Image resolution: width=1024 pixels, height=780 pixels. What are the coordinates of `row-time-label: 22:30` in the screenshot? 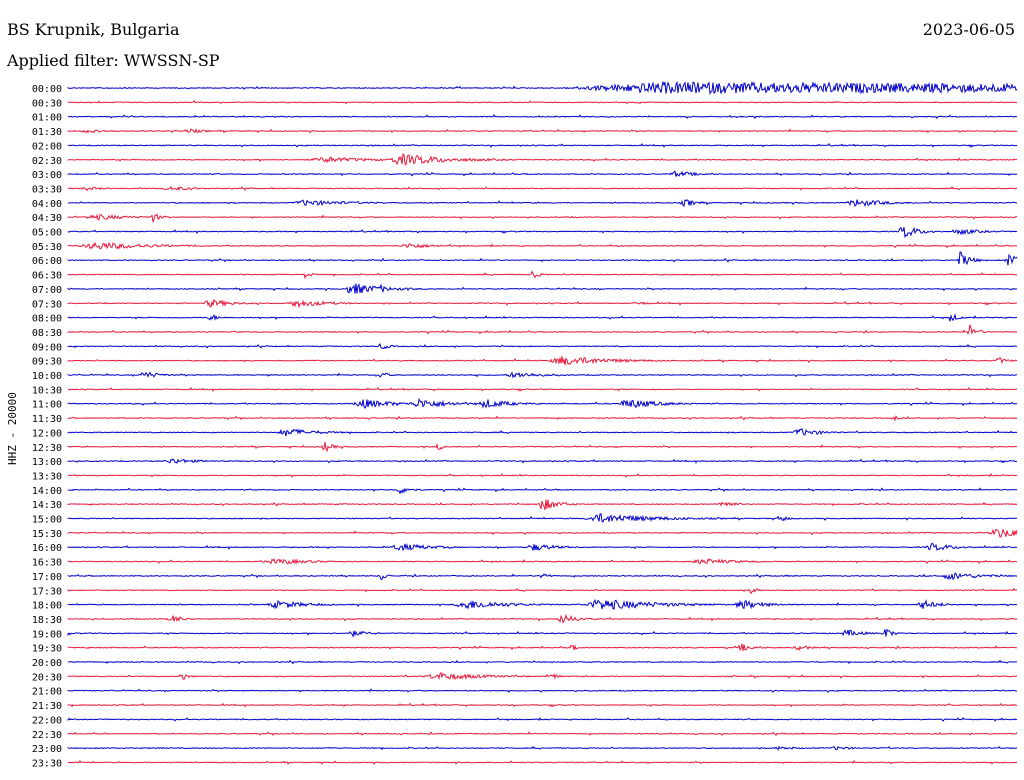 It's located at (47, 735).